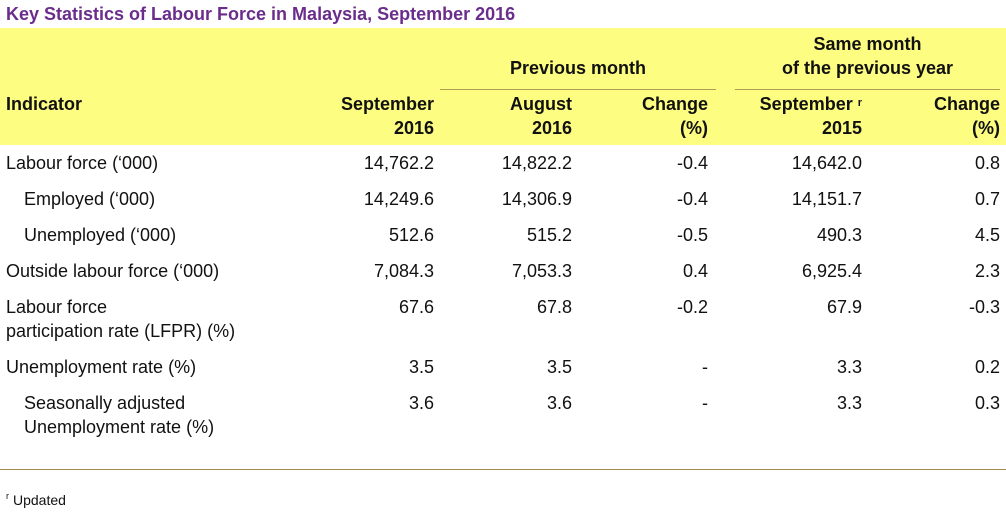  Describe the element at coordinates (541, 271) in the screenshot. I see `cell: 7,053.3` at that location.